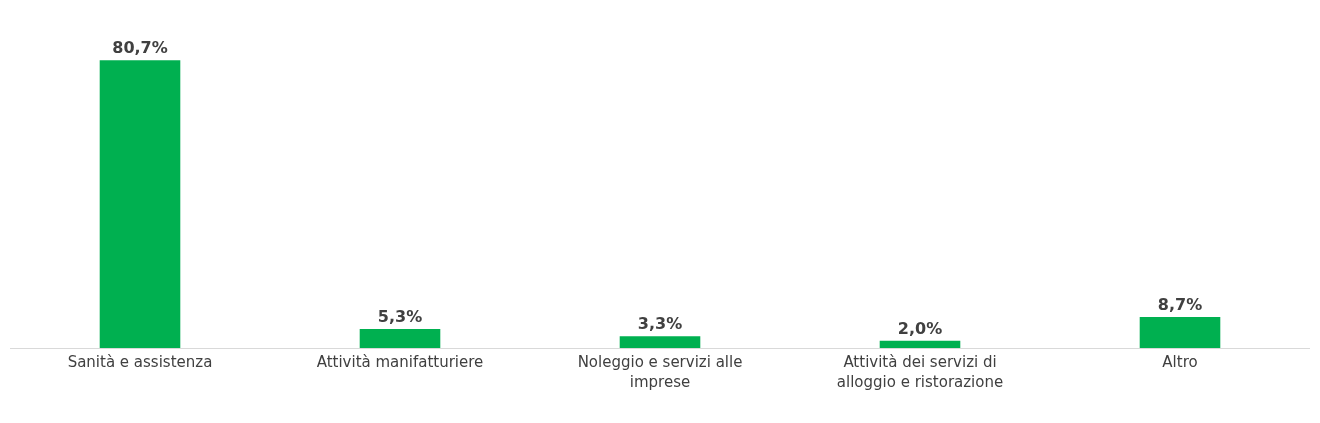 The image size is (1320, 423). Describe the element at coordinates (1180, 304) in the screenshot. I see `data-label: 8,7%` at that location.